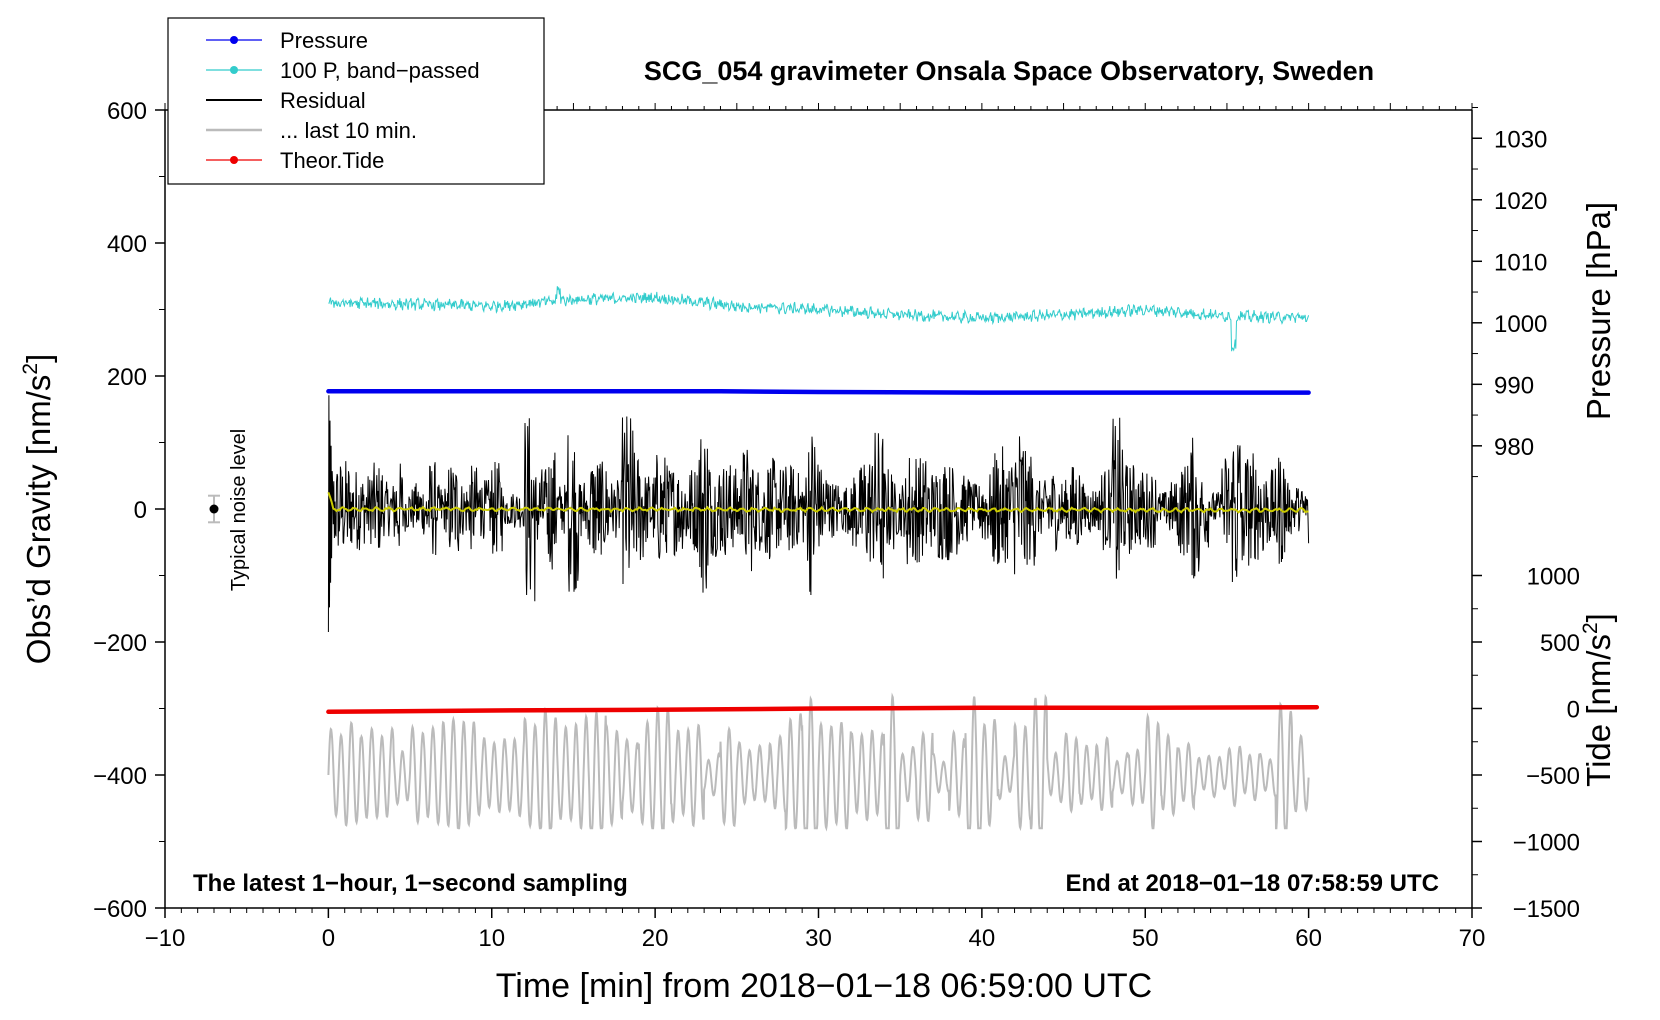 Image resolution: width=1660 pixels, height=1020 pixels. I want to click on pressure-tick-label: 990, so click(1514, 385).